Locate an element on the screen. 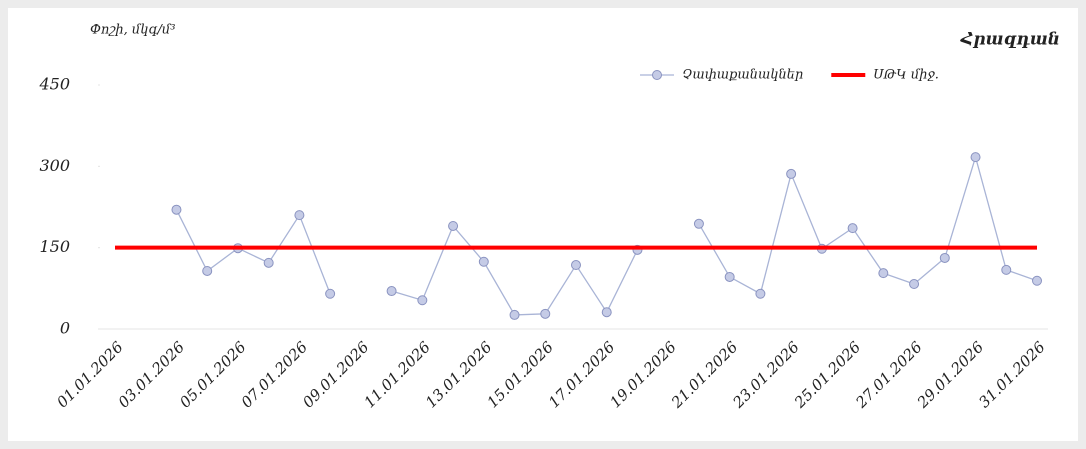 This screenshot has height=449, width=1086. legend-marker is located at coordinates (657, 75).